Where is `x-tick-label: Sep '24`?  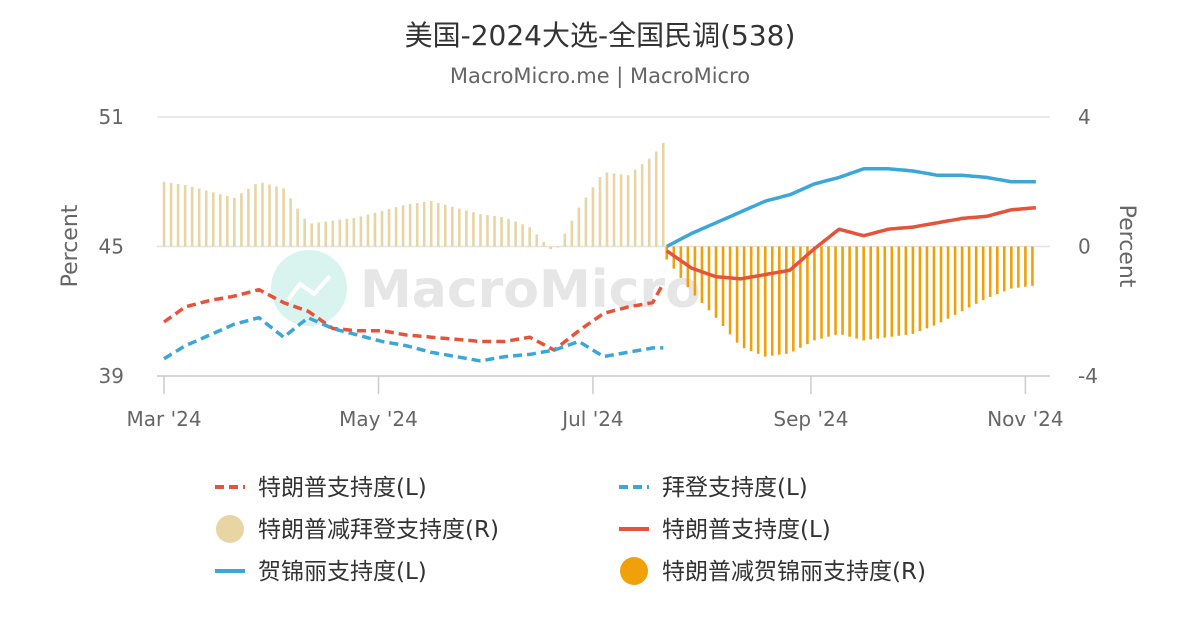 x-tick-label: Sep '24 is located at coordinates (810, 419).